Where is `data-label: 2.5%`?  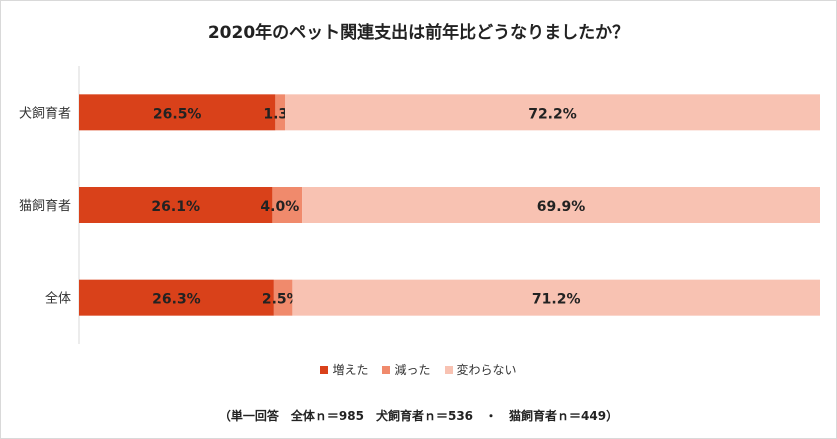 data-label: 2.5% is located at coordinates (281, 300).